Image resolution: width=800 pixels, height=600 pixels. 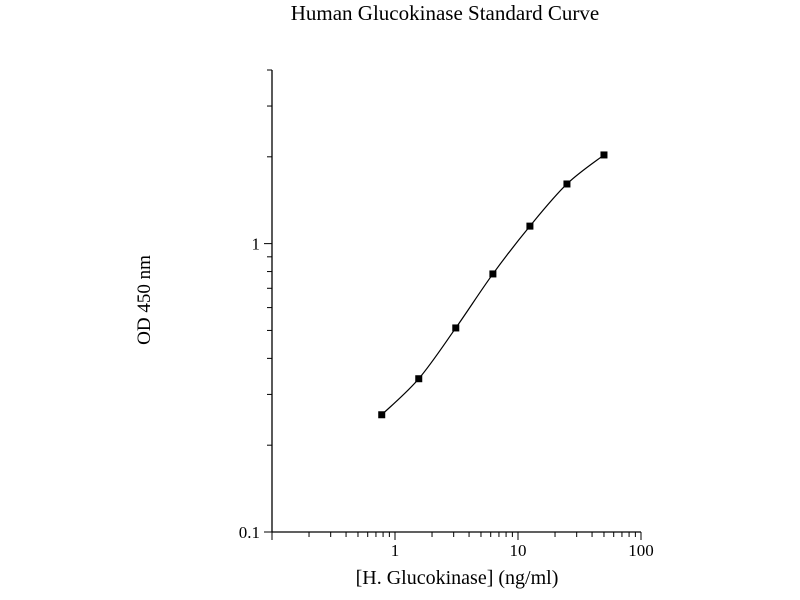 I want to click on y-axis-label: OD 450 nm, so click(x=144, y=300).